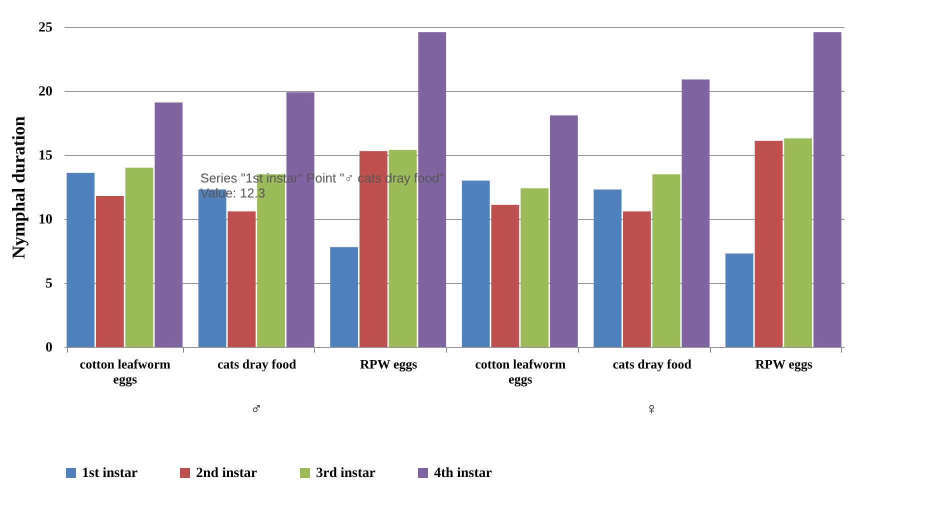  I want to click on legend-label: 4th instar, so click(463, 473).